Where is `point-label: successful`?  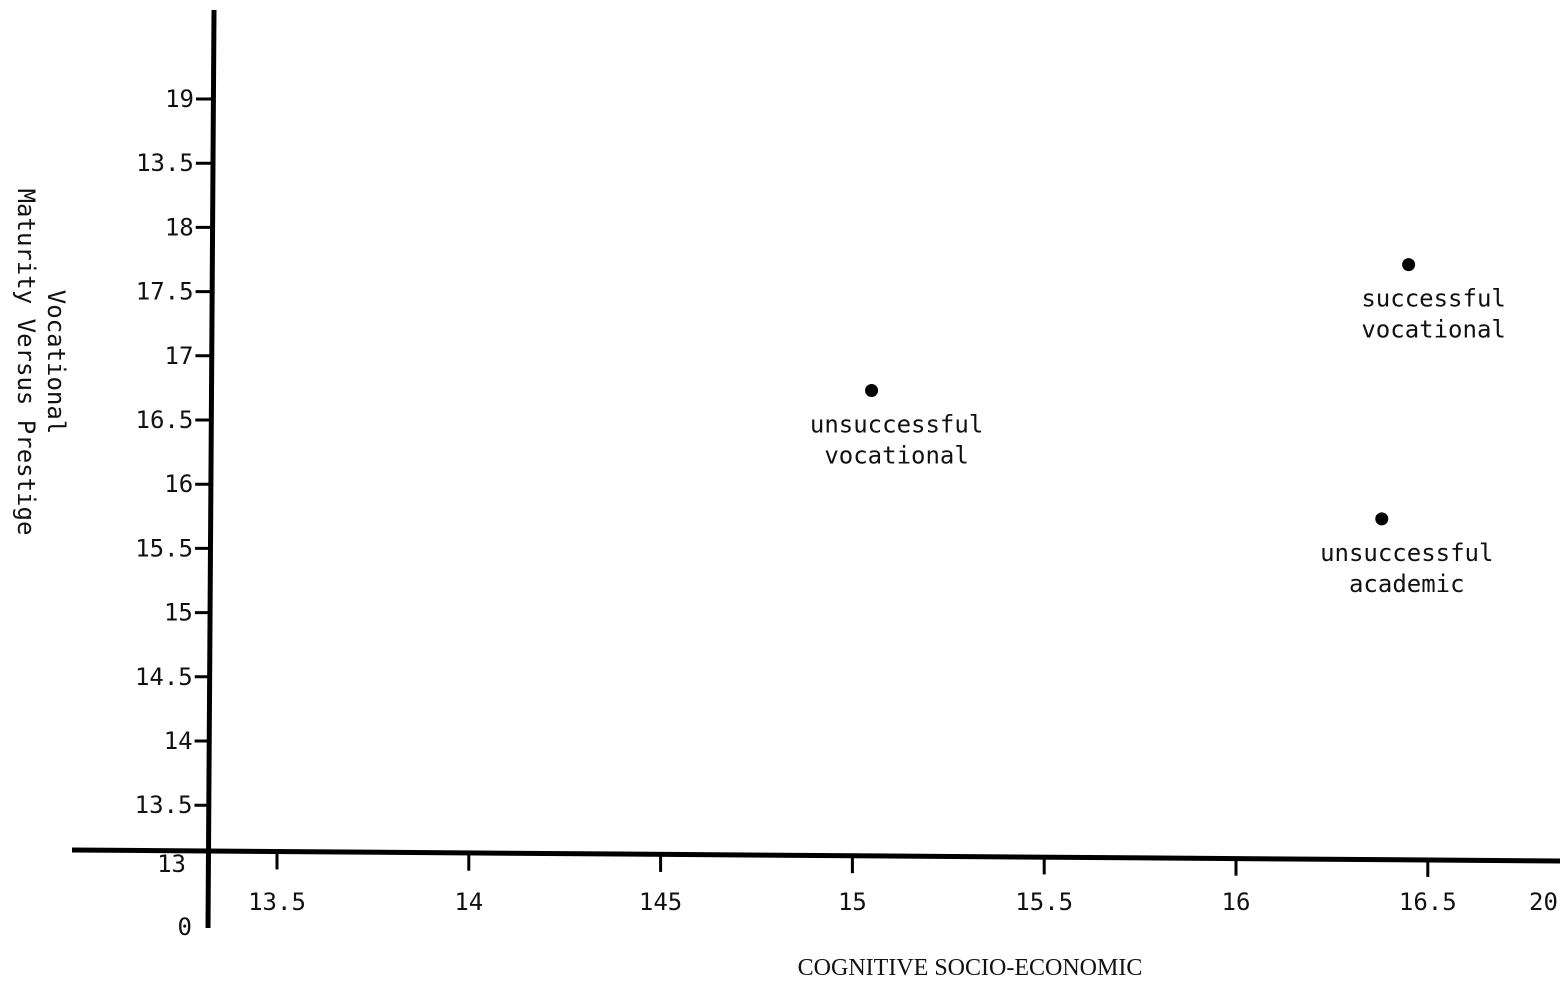 point-label: successful is located at coordinates (1433, 299).